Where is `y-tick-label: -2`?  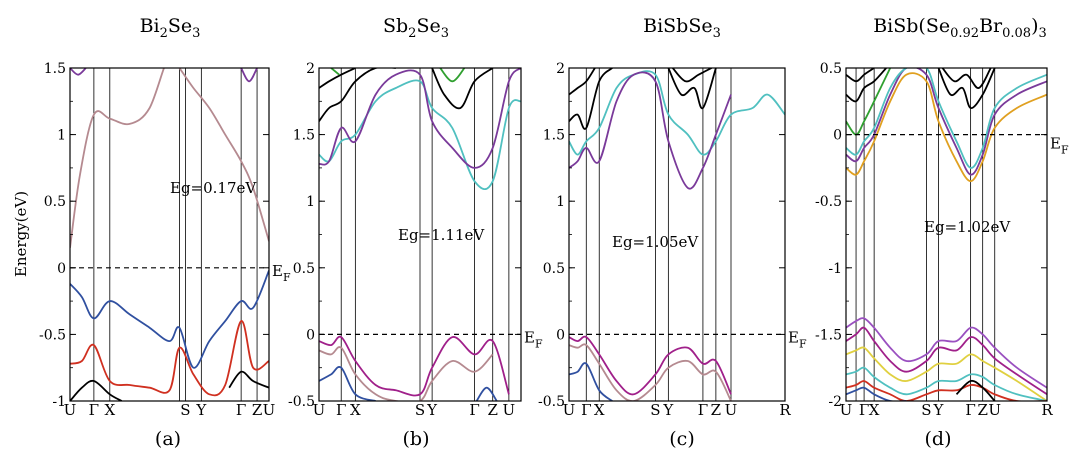 y-tick-label: -2 is located at coordinates (835, 402).